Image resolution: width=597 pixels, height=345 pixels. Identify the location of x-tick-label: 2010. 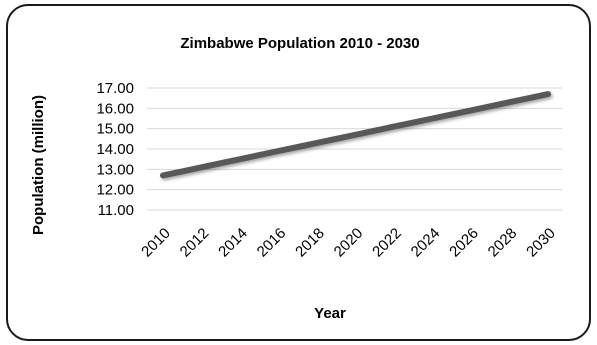
(156, 243).